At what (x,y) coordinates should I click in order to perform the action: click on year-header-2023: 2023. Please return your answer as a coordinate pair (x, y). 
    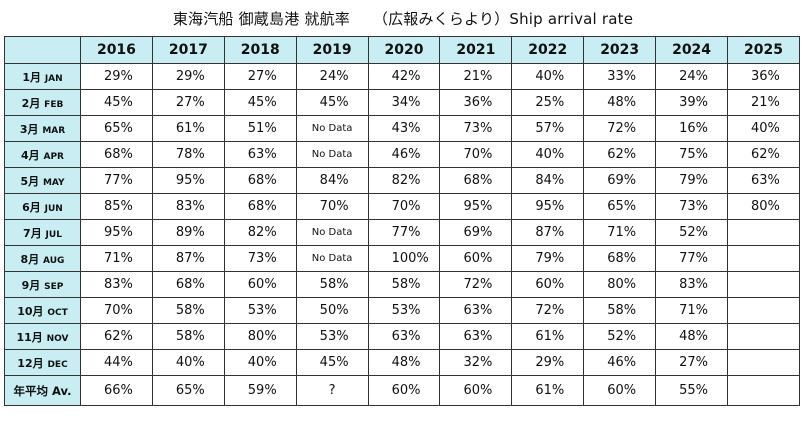
    Looking at the image, I should click on (620, 50).